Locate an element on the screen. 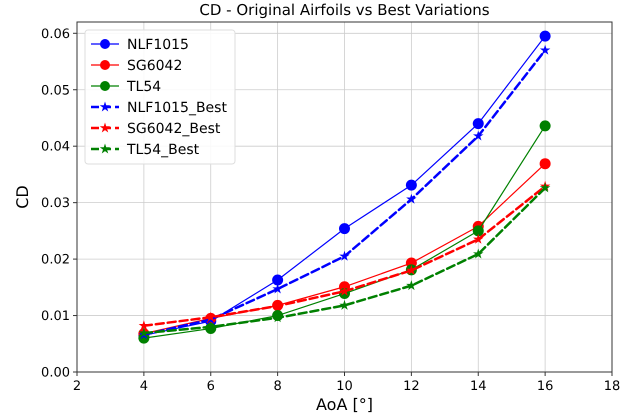 The height and width of the screenshot is (416, 632). y-tick-label: 0.02 is located at coordinates (55, 260).